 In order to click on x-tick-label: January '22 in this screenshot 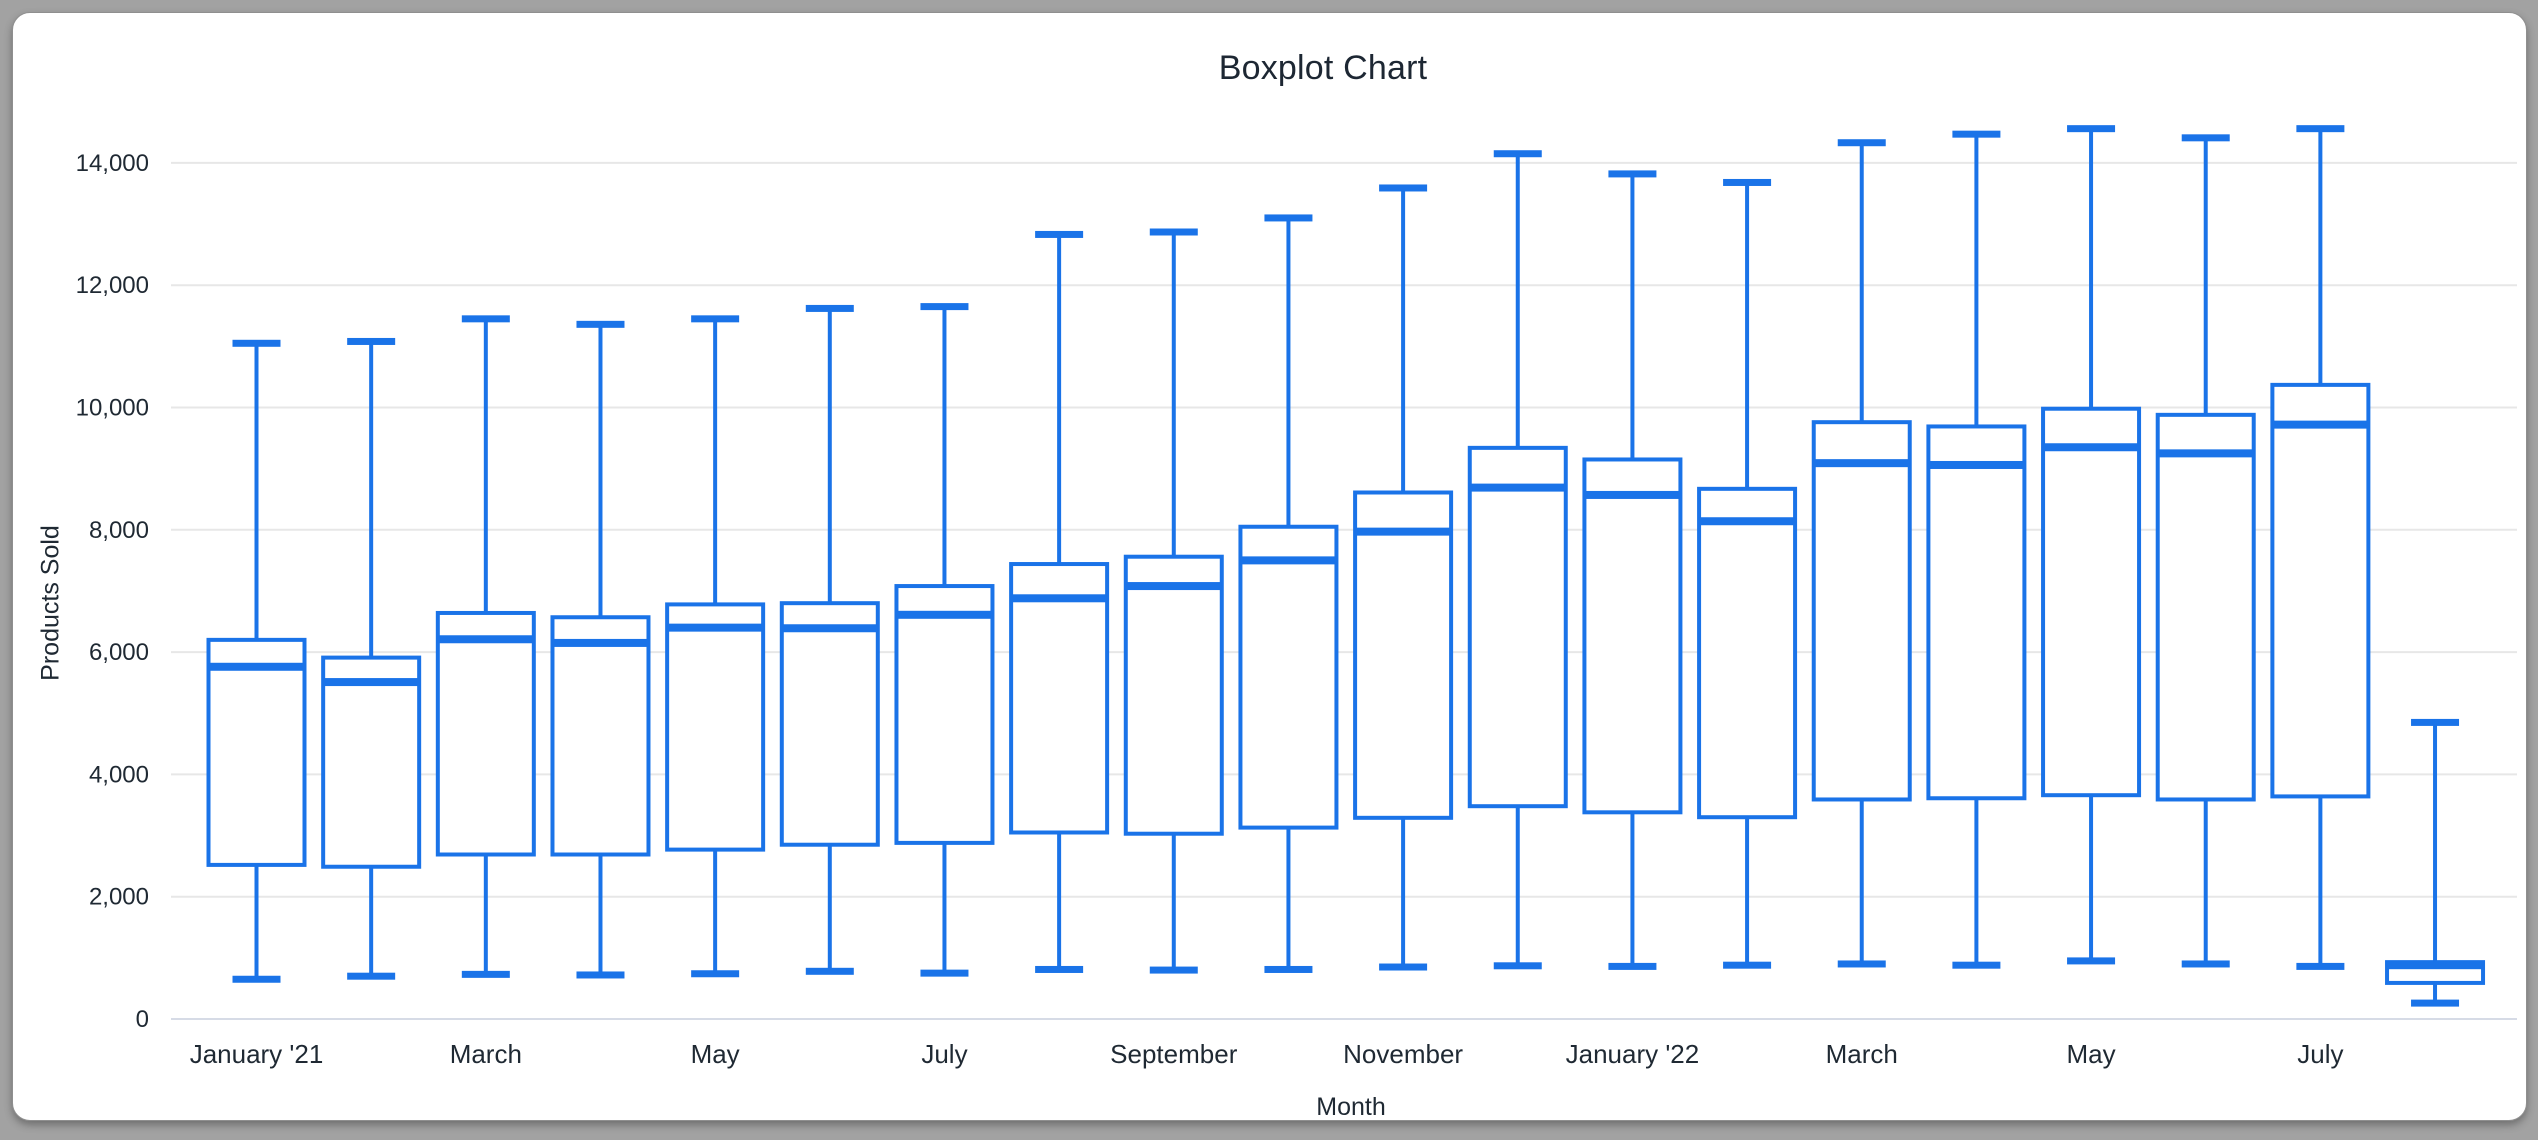, I will do `click(1633, 1054)`.